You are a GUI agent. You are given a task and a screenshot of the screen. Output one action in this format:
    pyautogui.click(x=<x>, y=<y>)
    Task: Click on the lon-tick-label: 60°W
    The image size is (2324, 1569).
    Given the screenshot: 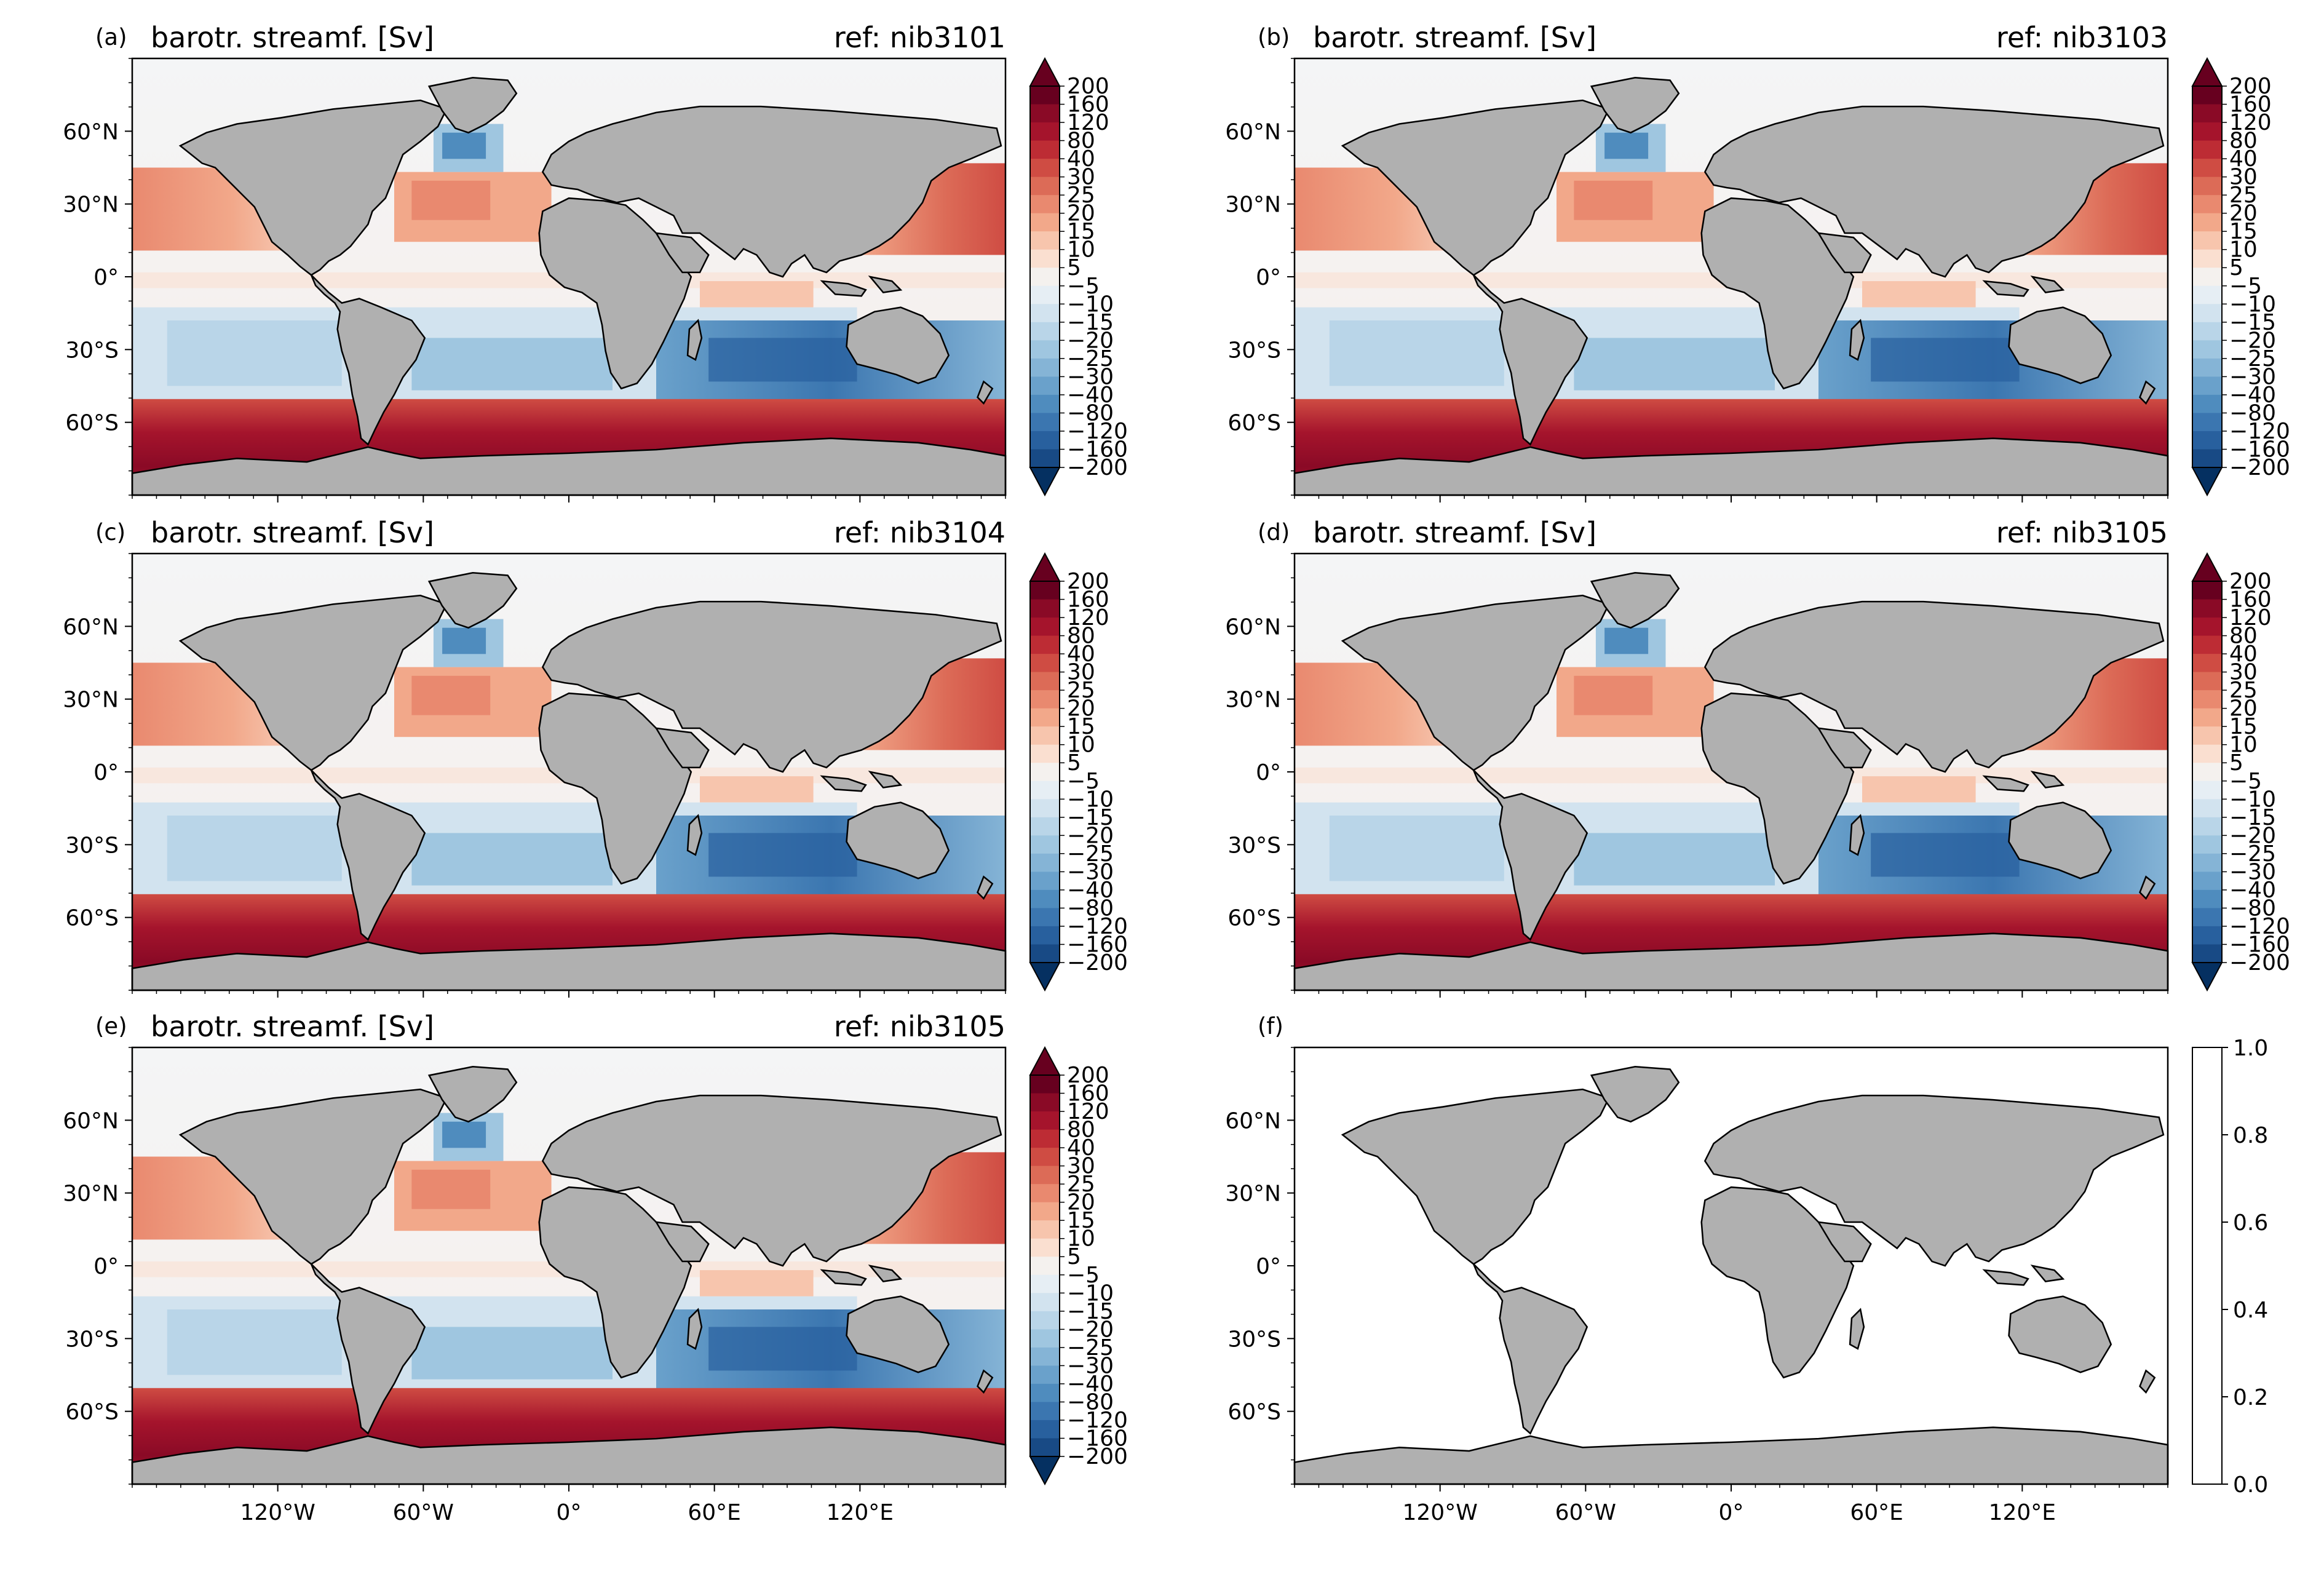 What is the action you would take?
    pyautogui.click(x=424, y=1512)
    